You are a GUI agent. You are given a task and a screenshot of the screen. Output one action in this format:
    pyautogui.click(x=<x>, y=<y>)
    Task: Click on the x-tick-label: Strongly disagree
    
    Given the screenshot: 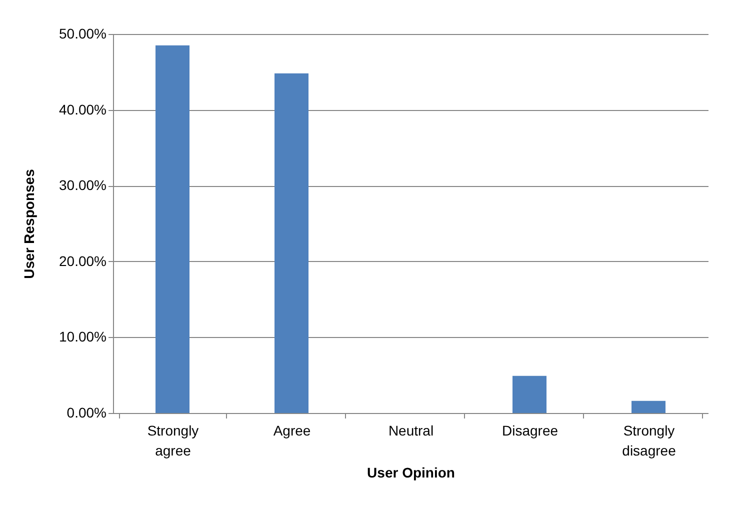 What is the action you would take?
    pyautogui.click(x=649, y=440)
    